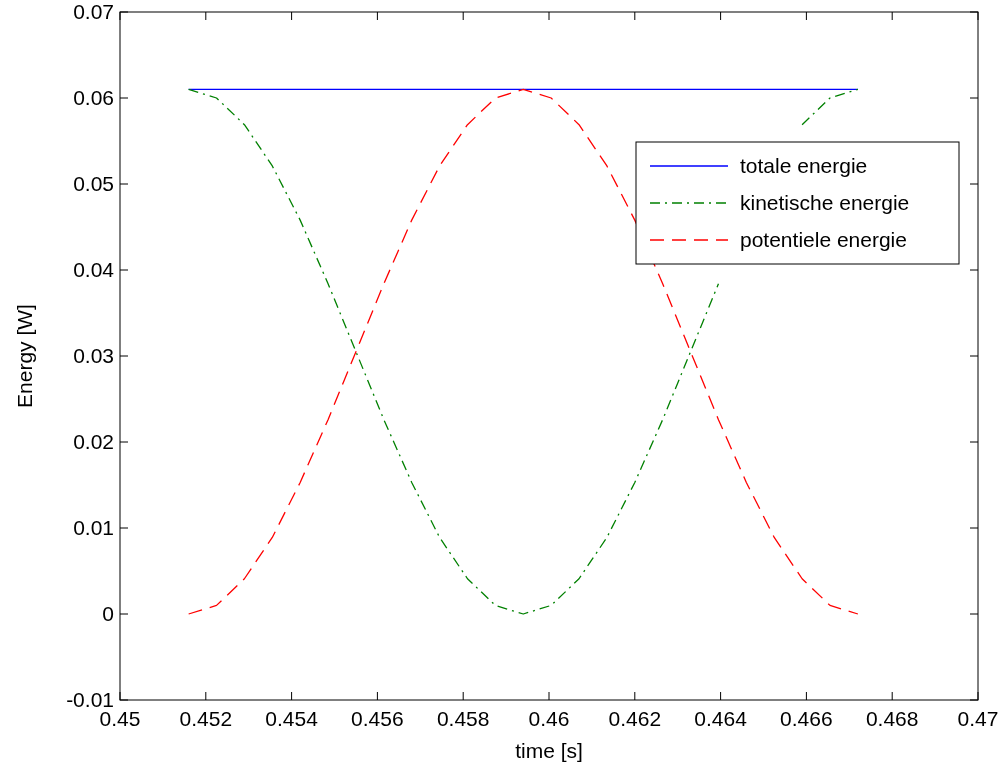 Image resolution: width=1005 pixels, height=772 pixels. Describe the element at coordinates (93, 527) in the screenshot. I see `y-tick-label: 0.01` at that location.